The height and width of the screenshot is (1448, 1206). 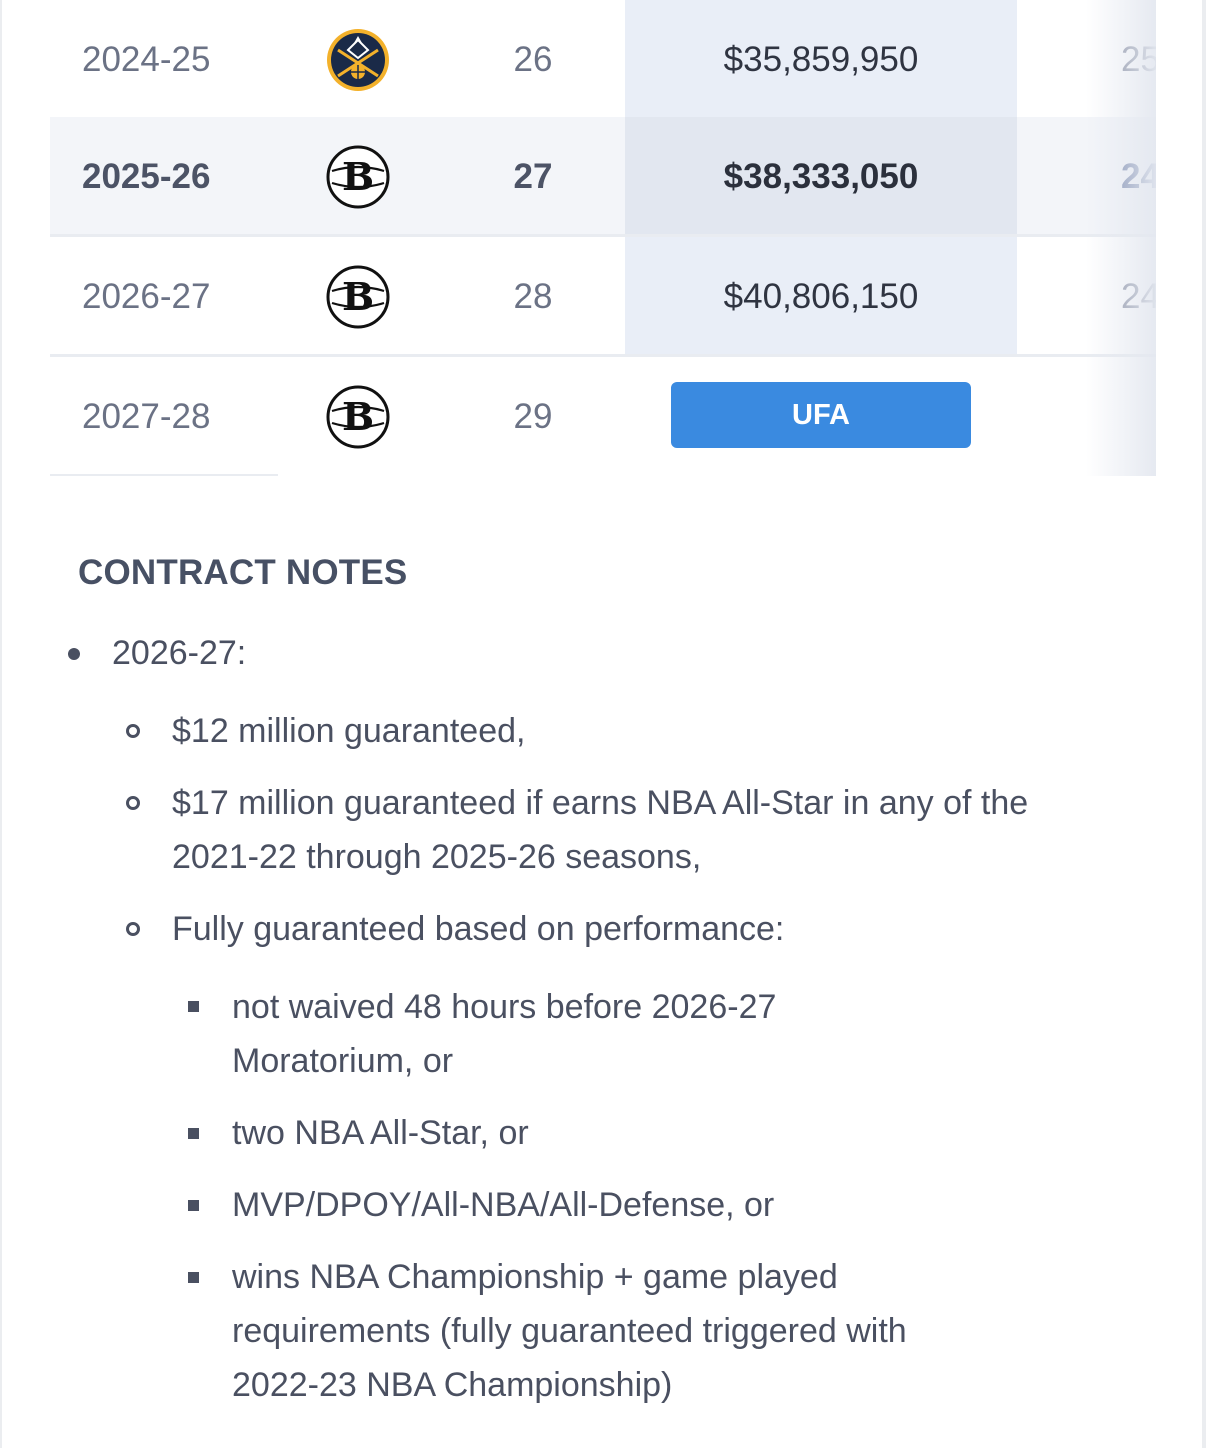 What do you see at coordinates (179, 653) in the screenshot?
I see `notes-season-label: 2026-27:` at bounding box center [179, 653].